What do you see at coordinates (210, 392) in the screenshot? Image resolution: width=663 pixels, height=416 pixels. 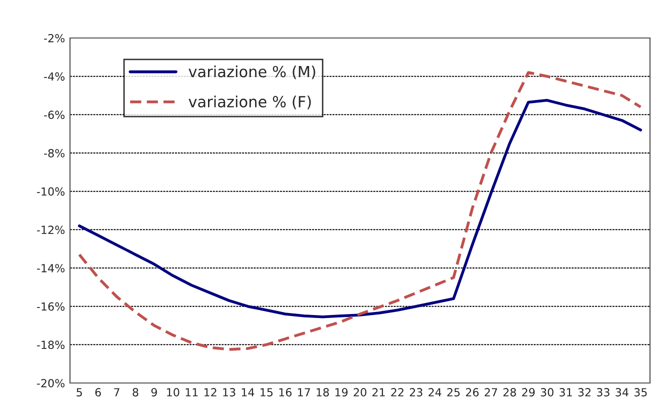 I see `x-tick-label: 12` at bounding box center [210, 392].